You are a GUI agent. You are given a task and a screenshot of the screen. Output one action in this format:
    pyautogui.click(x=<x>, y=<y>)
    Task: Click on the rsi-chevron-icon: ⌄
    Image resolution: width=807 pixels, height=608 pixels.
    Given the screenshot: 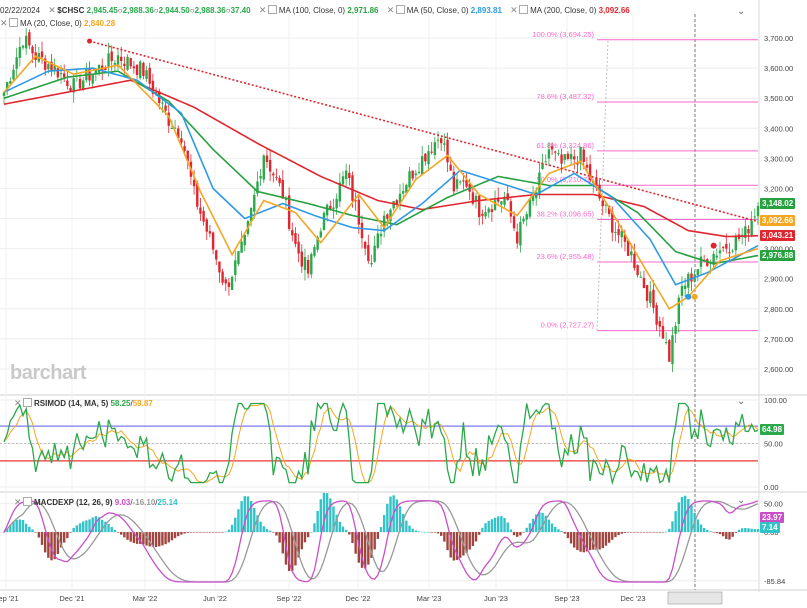 What is the action you would take?
    pyautogui.click(x=741, y=401)
    